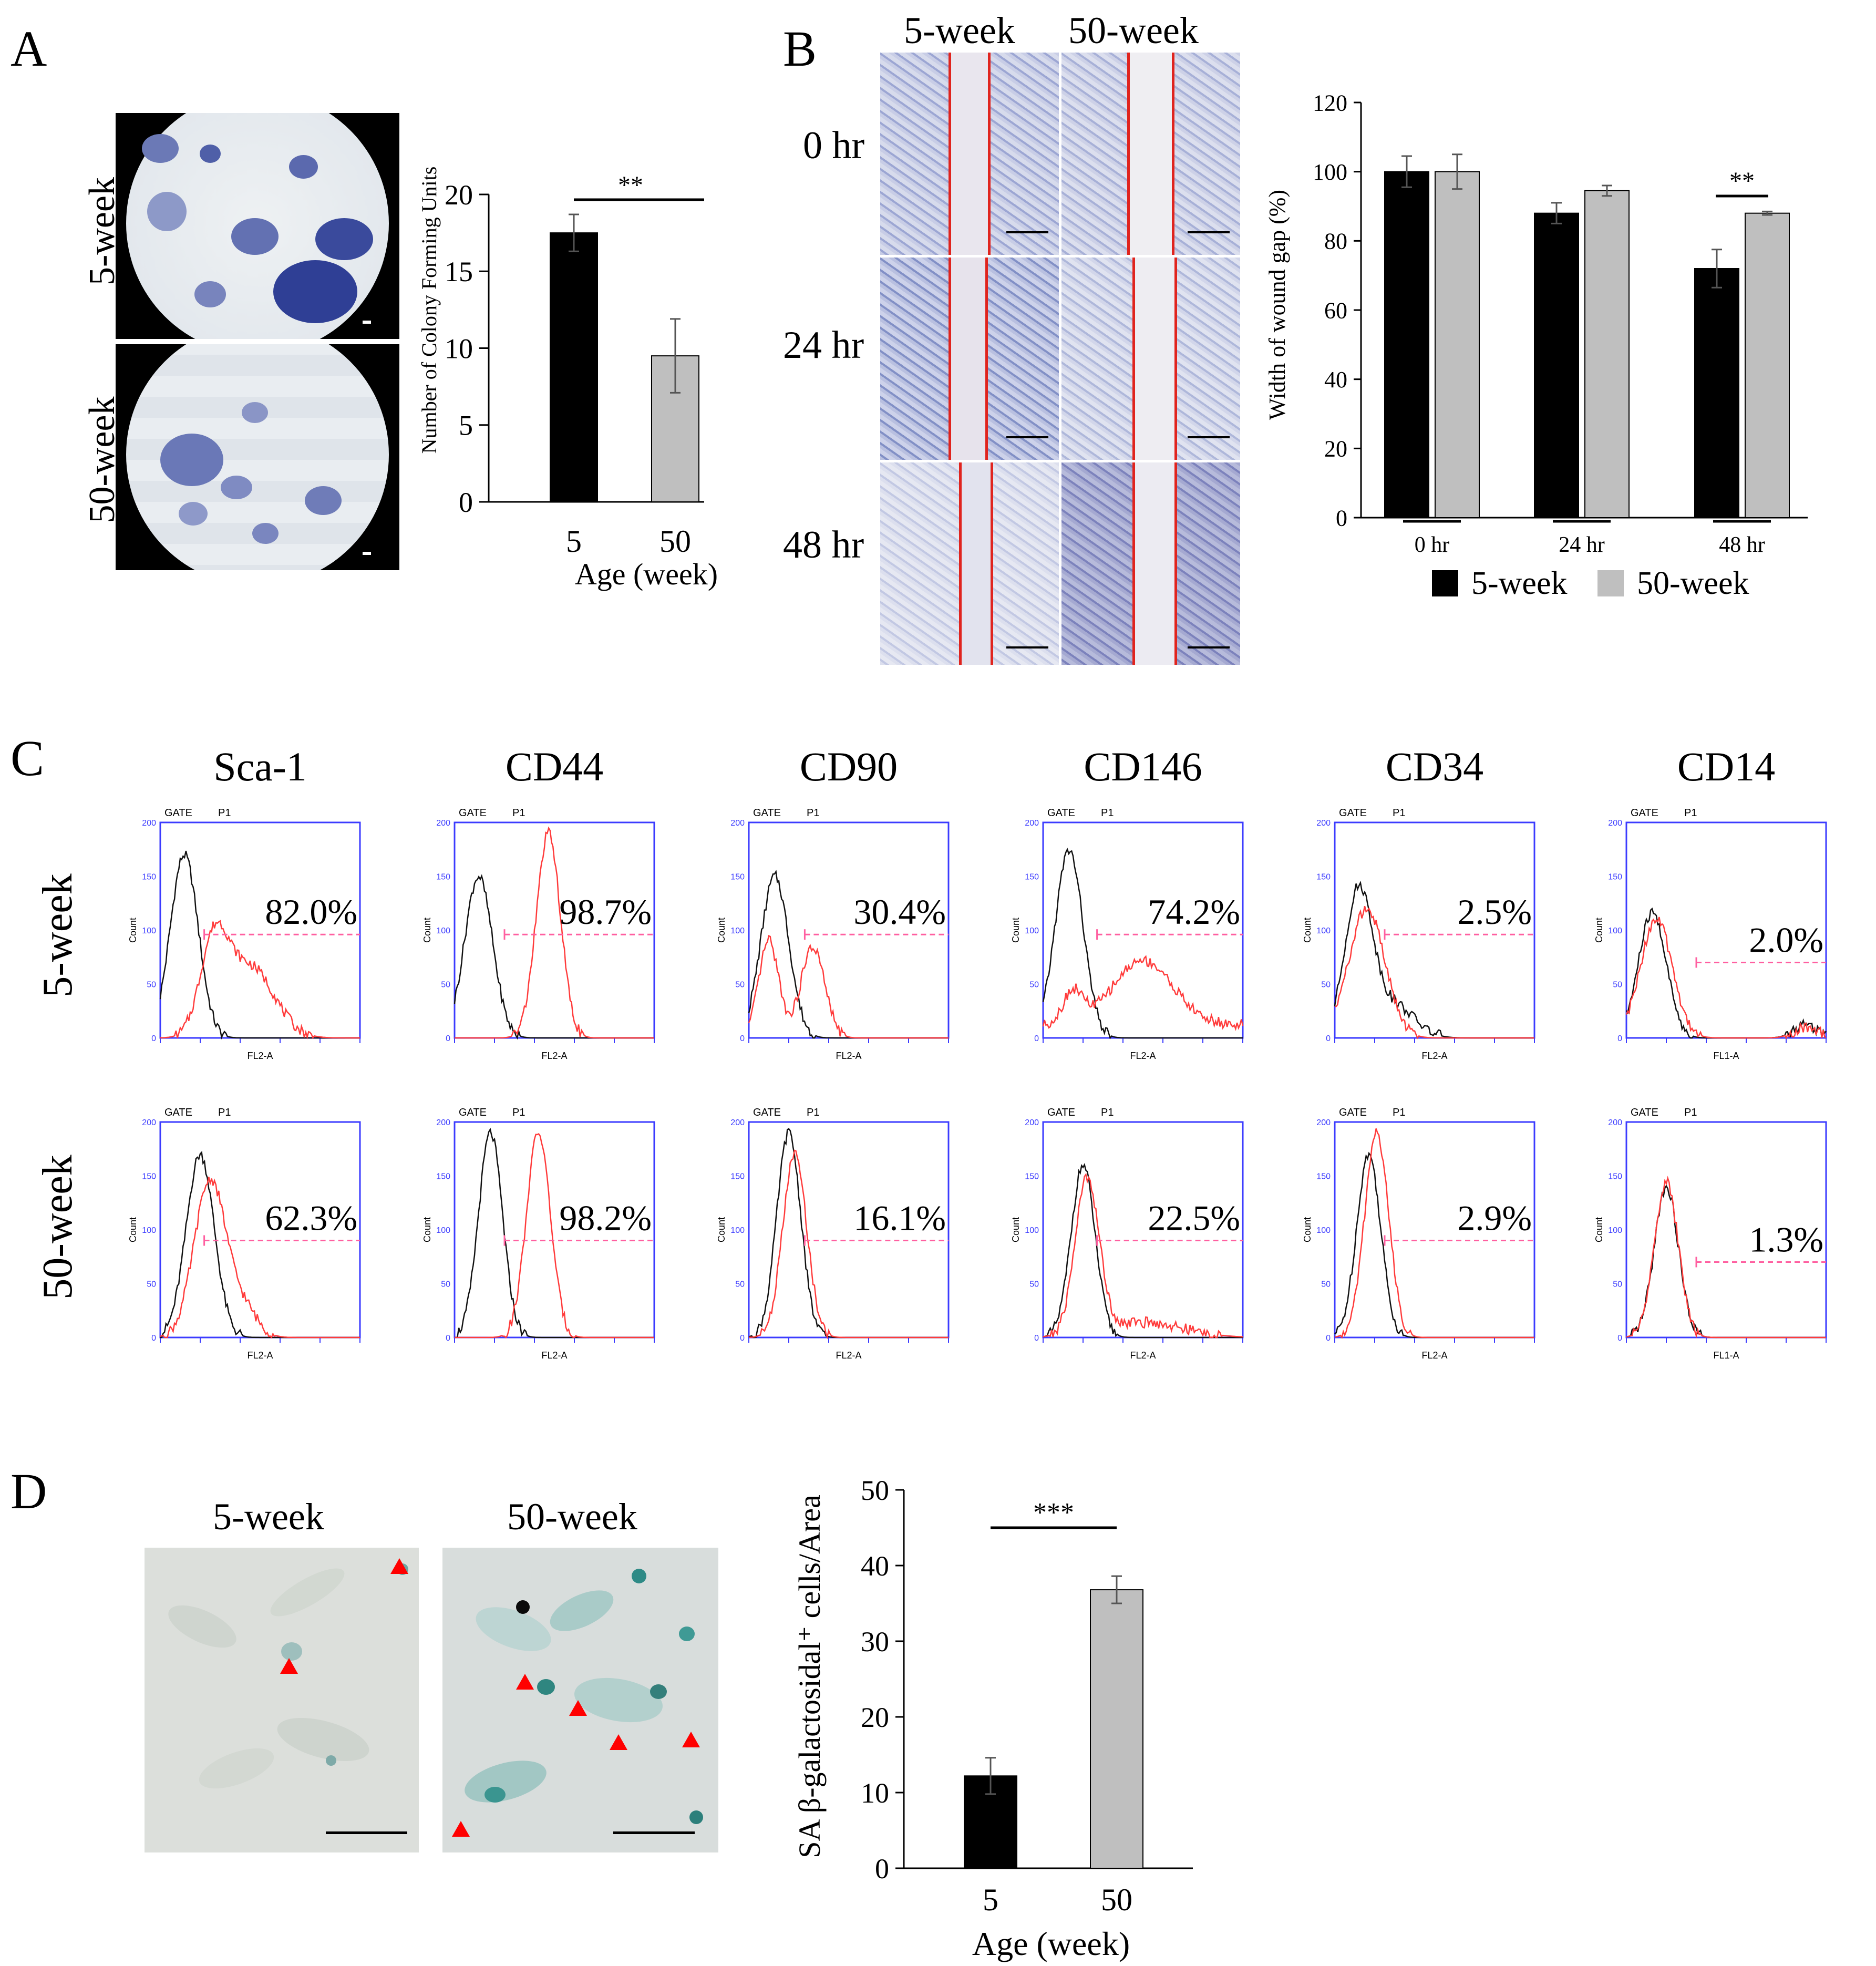 The image size is (1876, 1966). Describe the element at coordinates (875, 1642) in the screenshot. I see `chart-d-ytick-label-3: 30` at that location.